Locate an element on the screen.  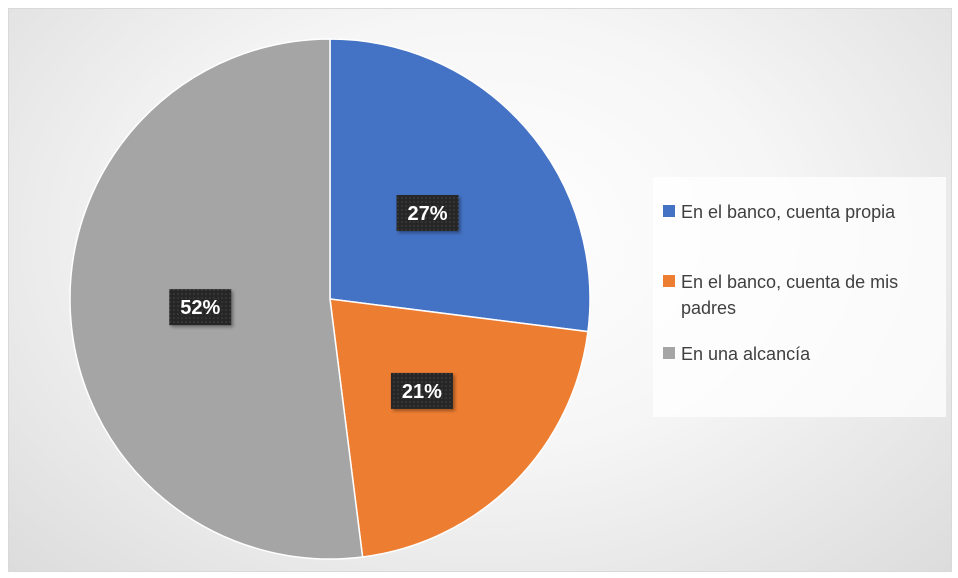
data-label-text: 27% is located at coordinates (427, 214).